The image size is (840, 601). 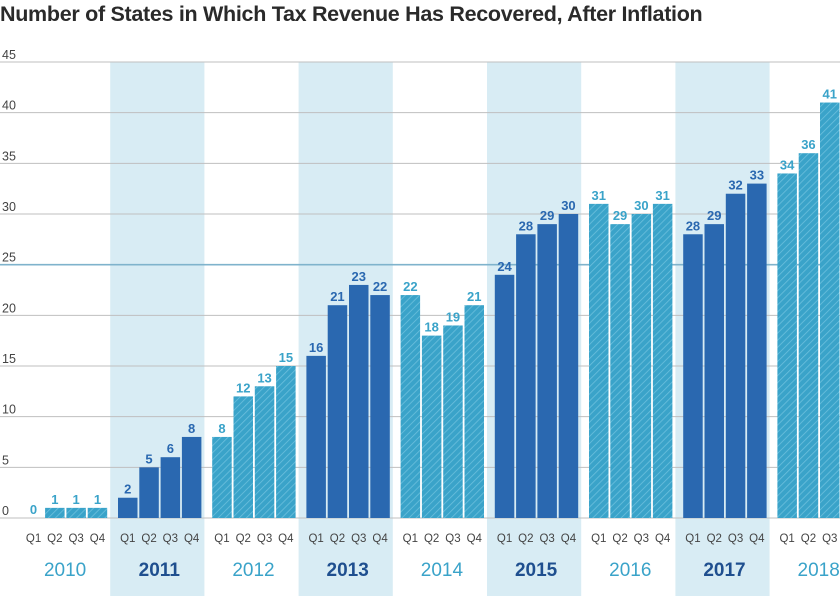 What do you see at coordinates (474, 296) in the screenshot?
I see `data-label-2014-Q4: 21` at bounding box center [474, 296].